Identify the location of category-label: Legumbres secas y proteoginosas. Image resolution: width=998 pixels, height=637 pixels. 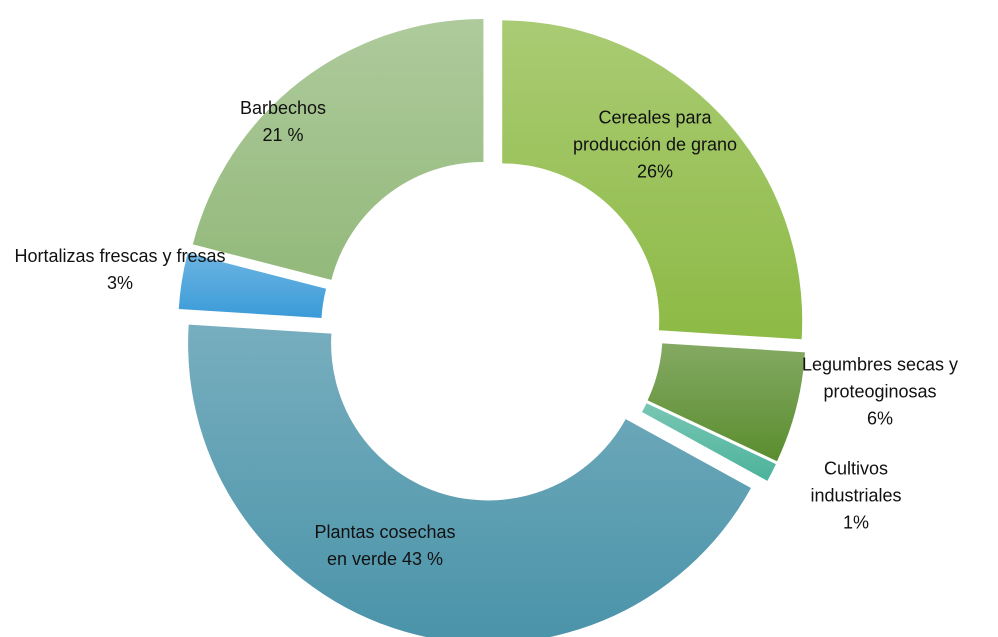
(880, 378).